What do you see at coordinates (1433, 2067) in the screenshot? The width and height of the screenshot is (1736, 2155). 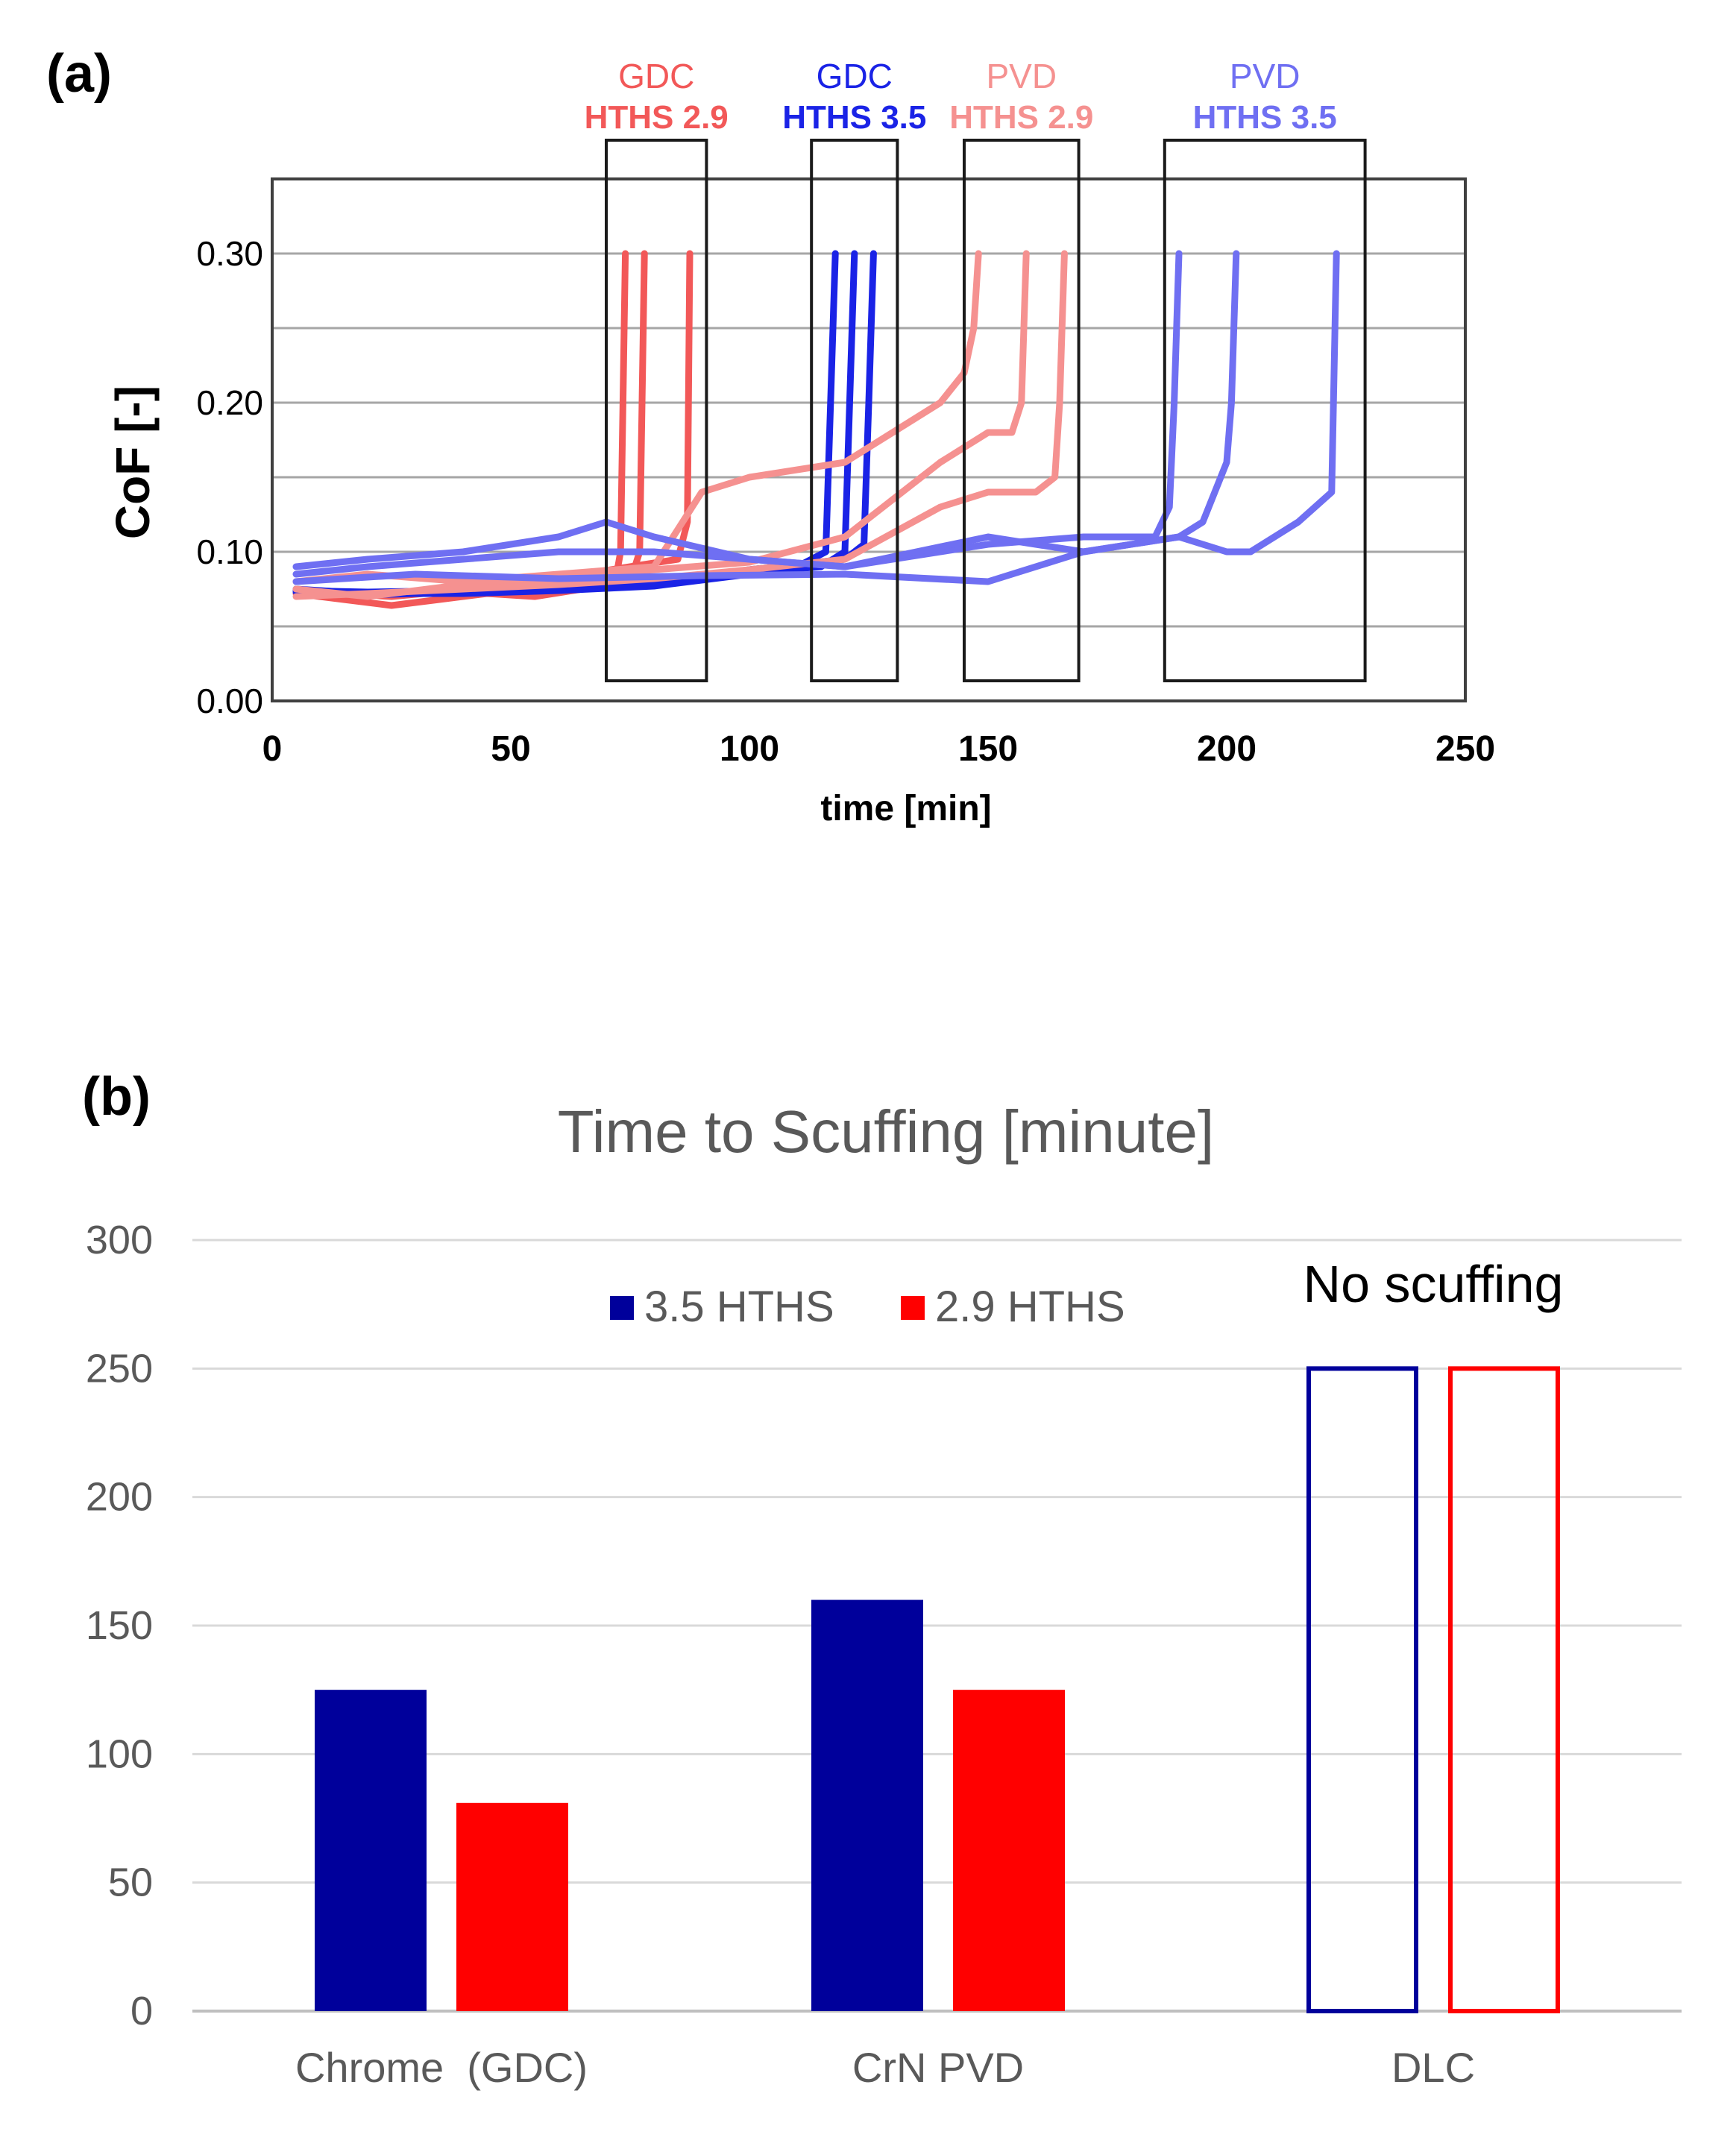 I see `category-label: DLC` at bounding box center [1433, 2067].